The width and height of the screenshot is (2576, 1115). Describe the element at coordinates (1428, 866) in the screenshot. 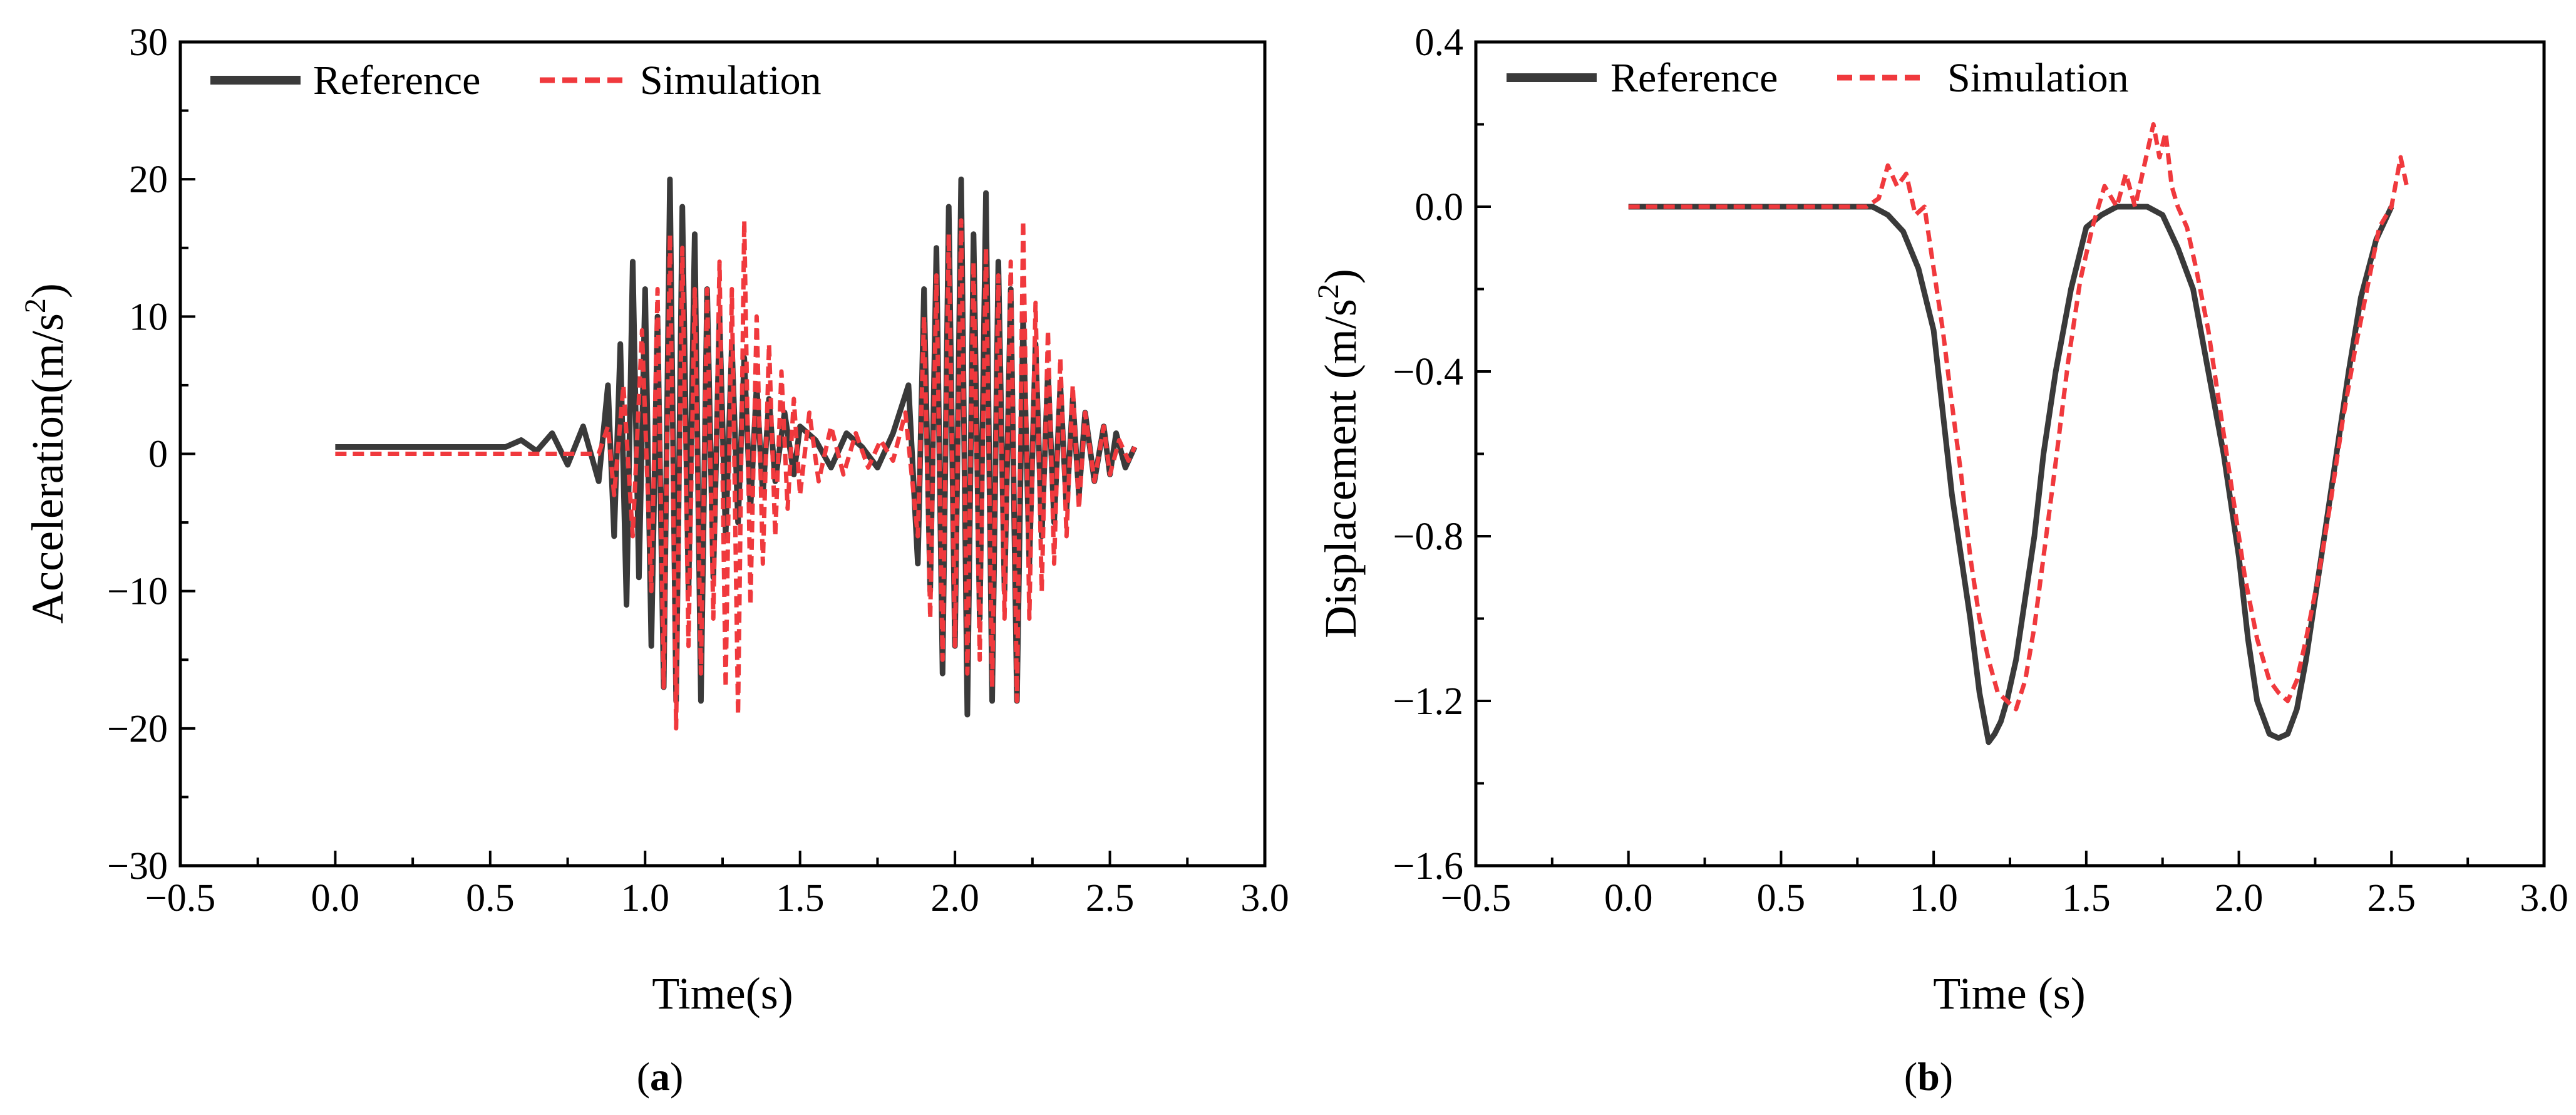

I see `y-tick-label: −1.6` at that location.